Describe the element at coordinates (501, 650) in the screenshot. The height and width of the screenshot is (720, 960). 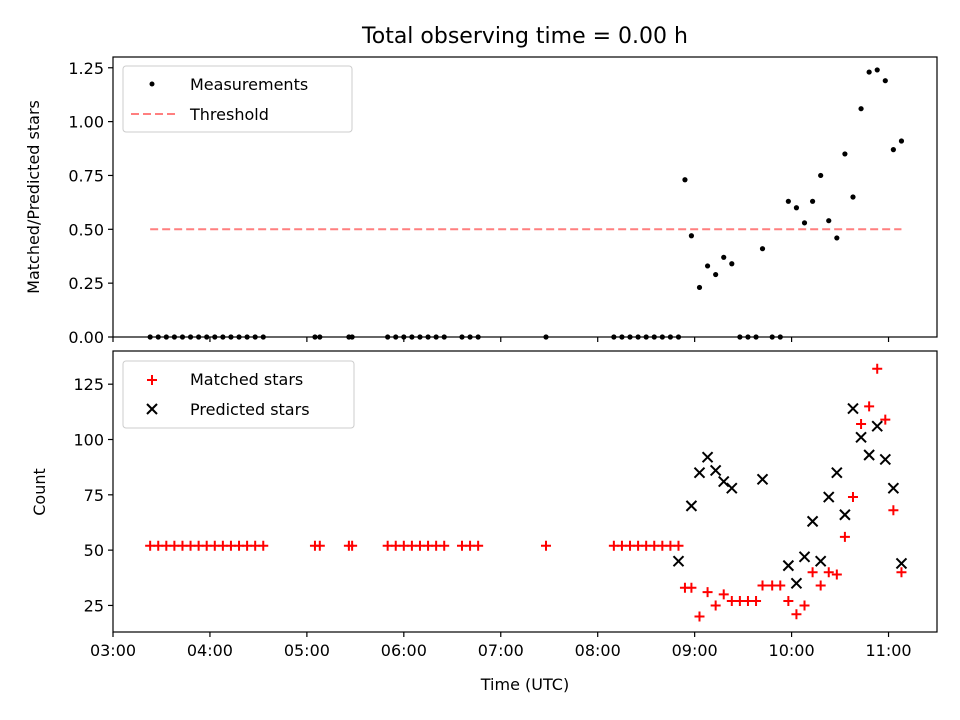
I see `x-tick-label: 07:00` at that location.